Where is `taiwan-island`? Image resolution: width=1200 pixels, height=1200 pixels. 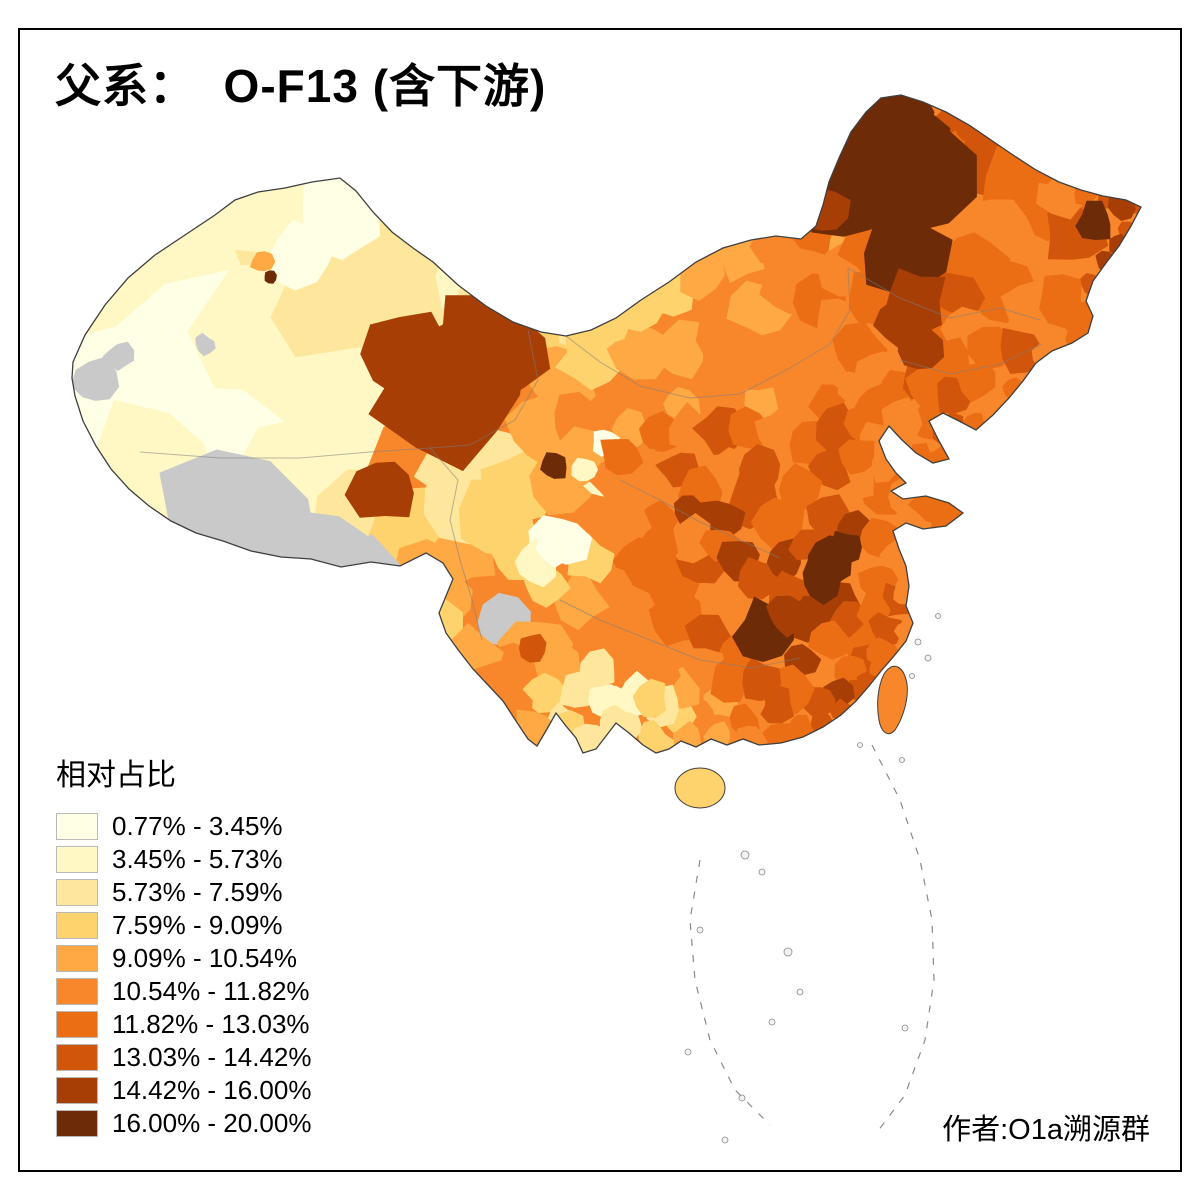 taiwan-island is located at coordinates (892, 700).